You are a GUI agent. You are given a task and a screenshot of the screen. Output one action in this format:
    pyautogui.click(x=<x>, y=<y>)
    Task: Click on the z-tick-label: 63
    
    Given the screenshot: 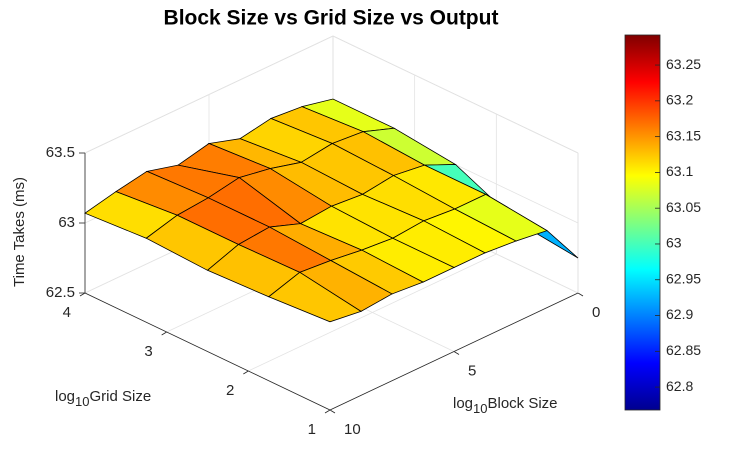 What is the action you would take?
    pyautogui.click(x=66, y=222)
    